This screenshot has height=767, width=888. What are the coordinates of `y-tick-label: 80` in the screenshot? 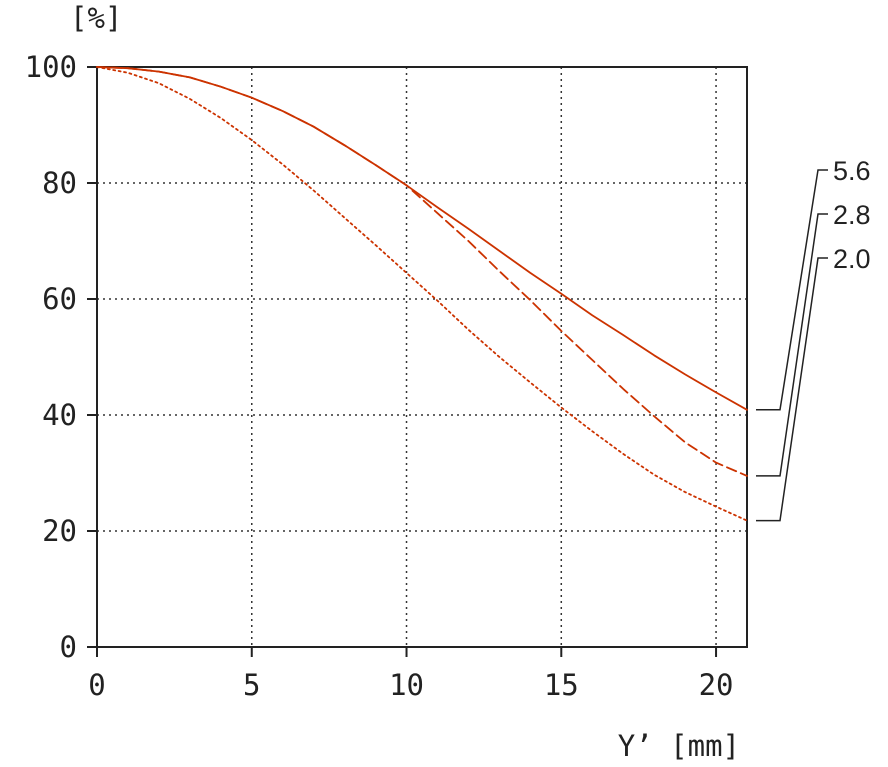 It's located at (59, 183).